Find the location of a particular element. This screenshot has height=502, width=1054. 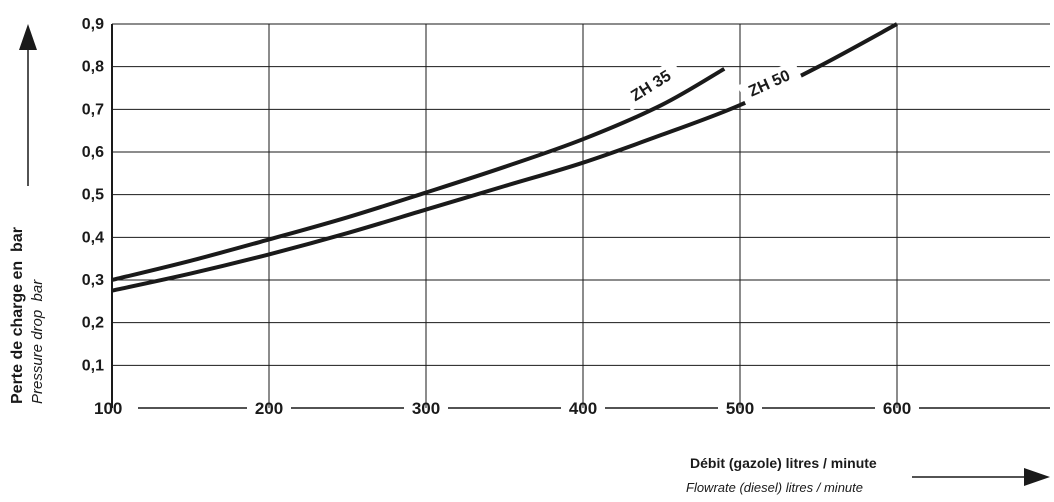

x-axis-label-sub: Flowrate (diesel) litres / minute is located at coordinates (774, 487).